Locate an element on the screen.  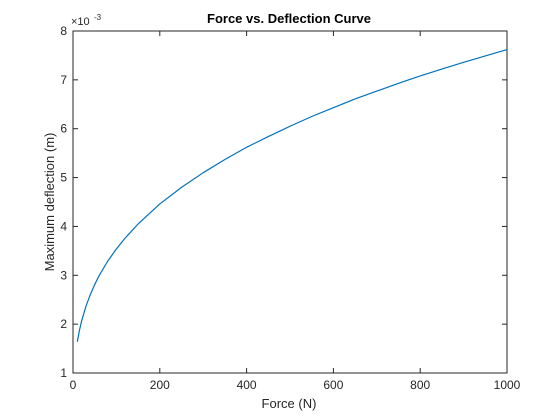
x-tick-label: 600 is located at coordinates (333, 385).